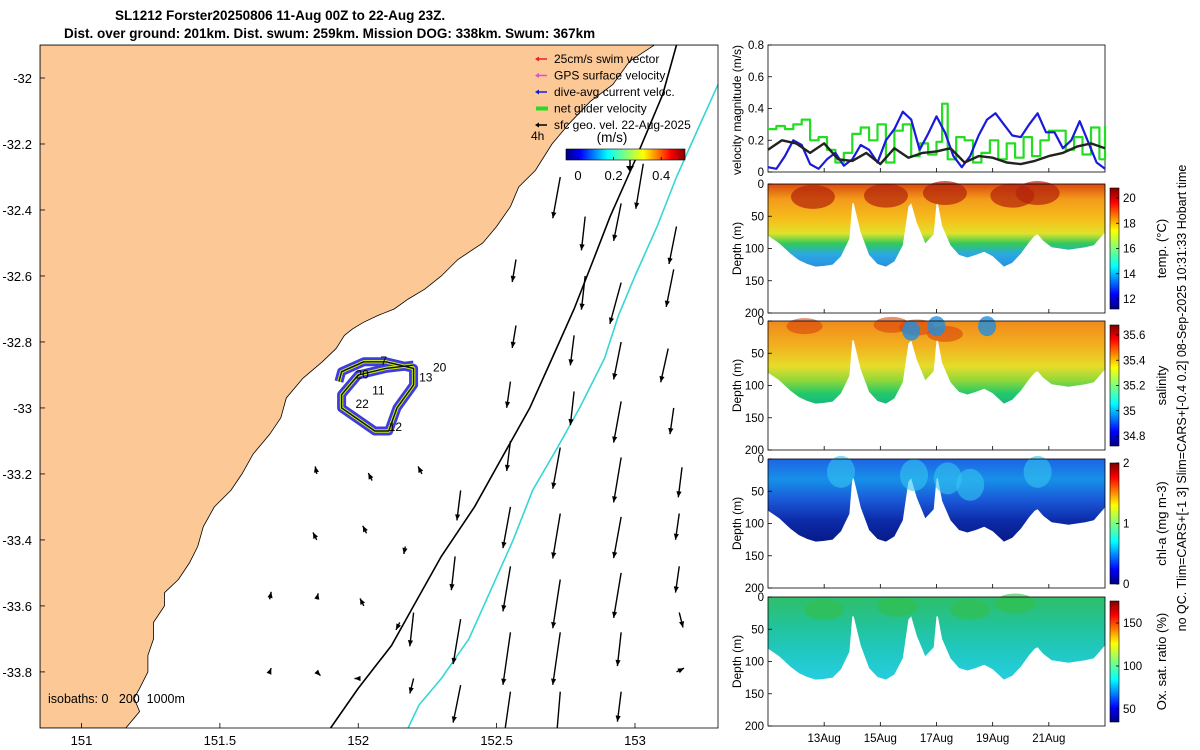  What do you see at coordinates (661, 175) in the screenshot?
I see `colorbar-tick-label: 0.4` at bounding box center [661, 175].